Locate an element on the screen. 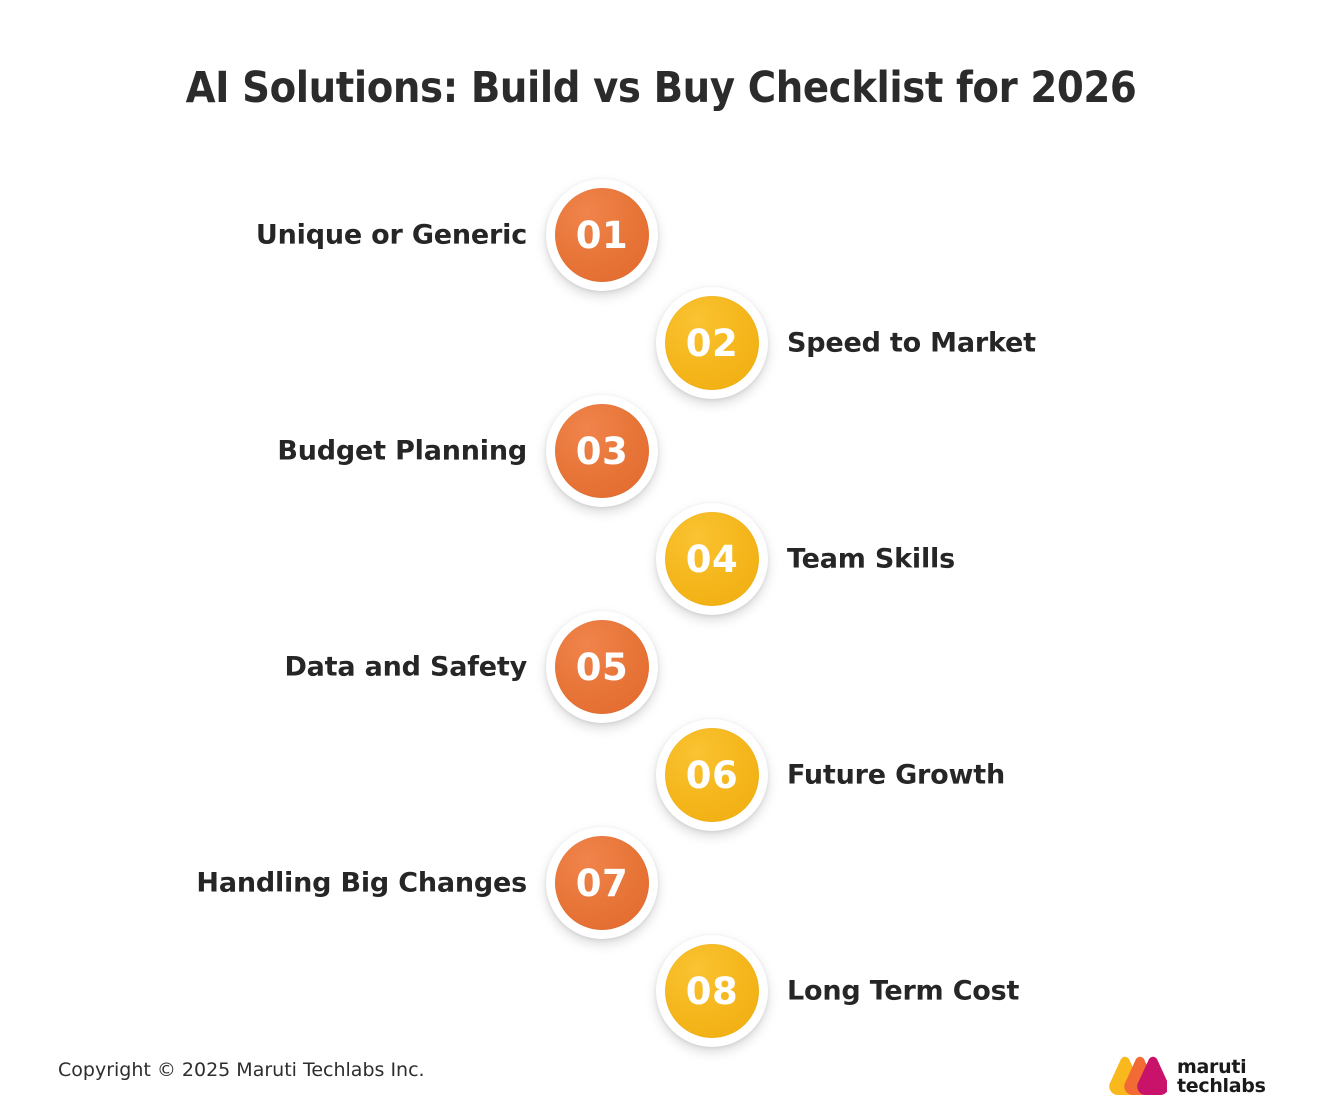 This screenshot has height=1117, width=1322. step-disc: 03 is located at coordinates (602, 451).